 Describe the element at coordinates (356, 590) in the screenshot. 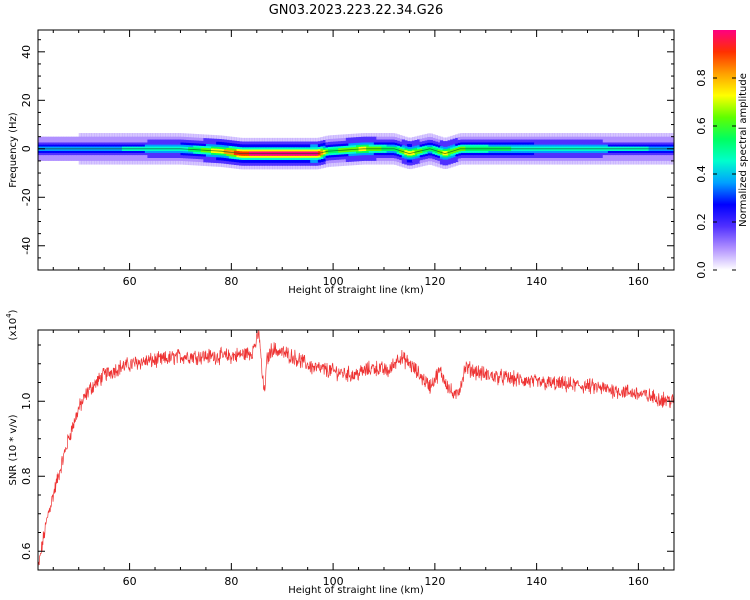

I see `snr-x-axis-label: Height of straight line (km)` at that location.